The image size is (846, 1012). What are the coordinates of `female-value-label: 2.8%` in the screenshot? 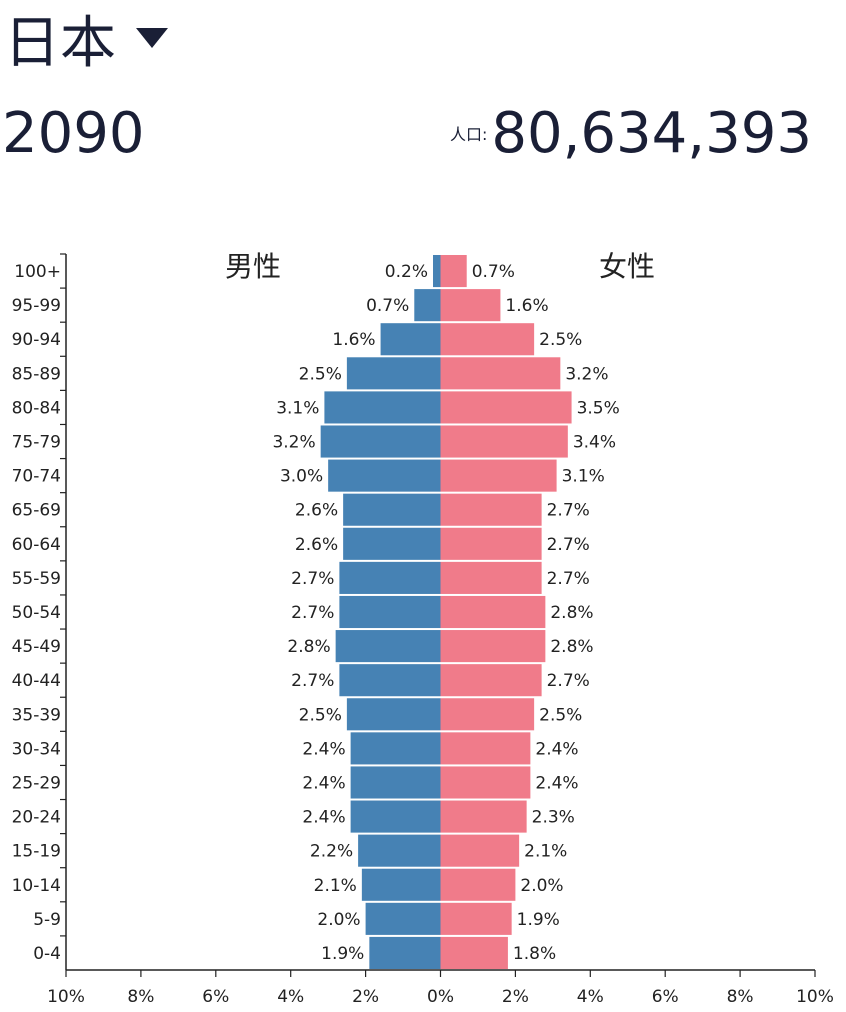 It's located at (571, 647).